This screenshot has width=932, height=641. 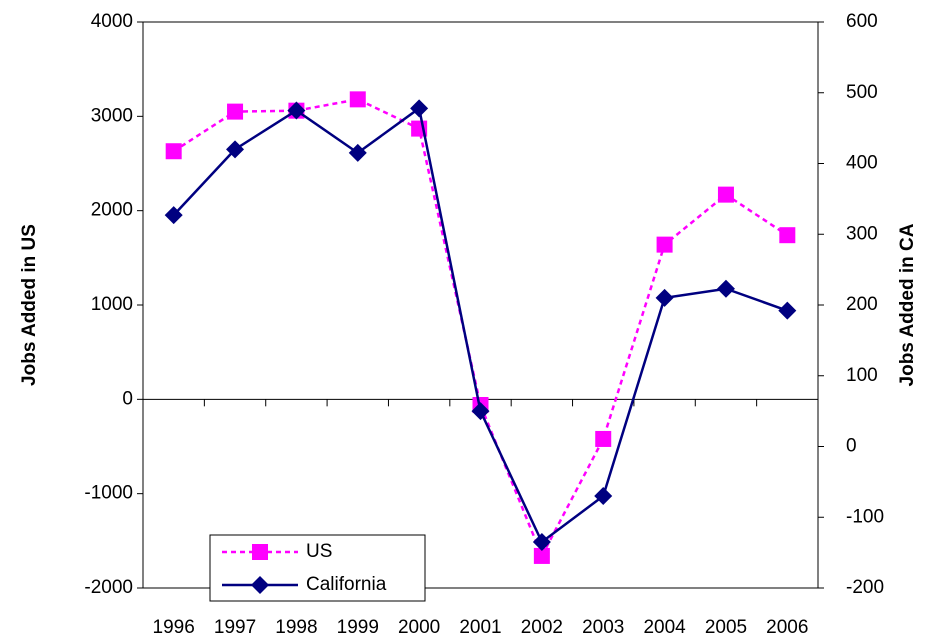 What do you see at coordinates (112, 21) in the screenshot?
I see `y-tick-label: 4000` at bounding box center [112, 21].